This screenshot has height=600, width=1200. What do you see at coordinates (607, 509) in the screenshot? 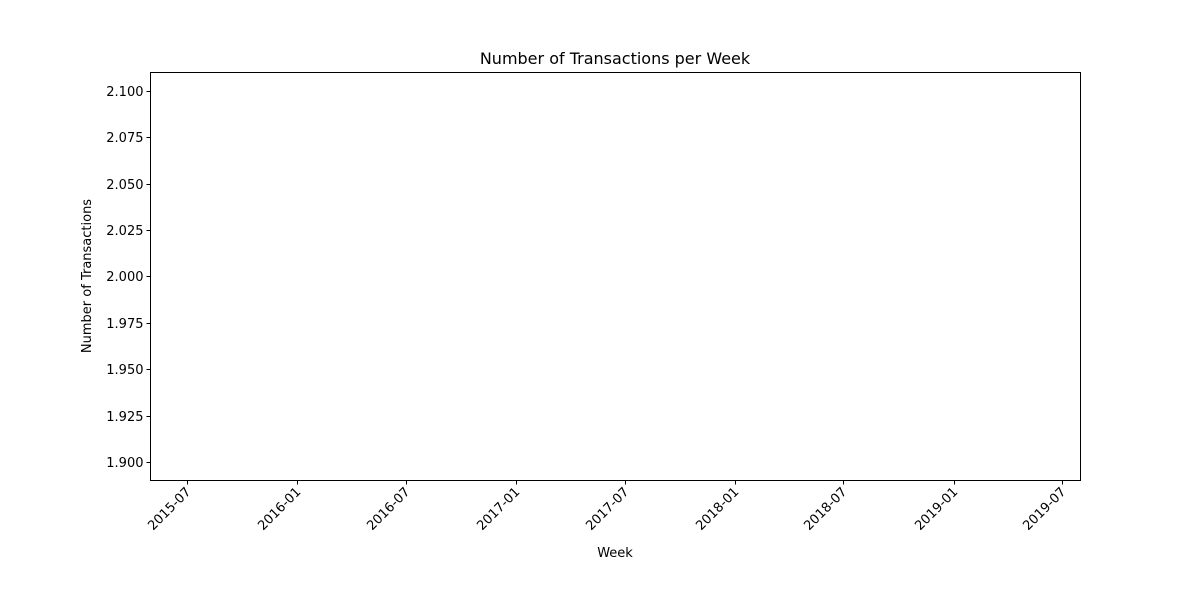
I see `x-tick-label: 2017-07` at bounding box center [607, 509].